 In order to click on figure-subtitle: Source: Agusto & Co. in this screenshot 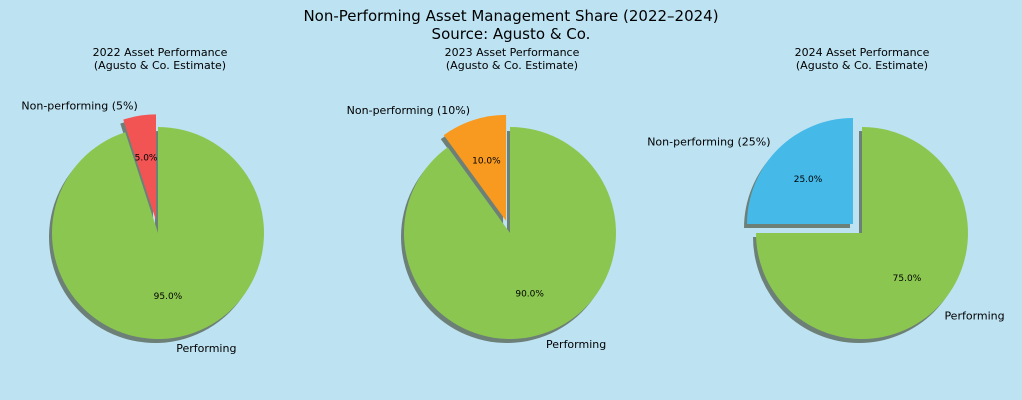, I will do `click(511, 34)`.